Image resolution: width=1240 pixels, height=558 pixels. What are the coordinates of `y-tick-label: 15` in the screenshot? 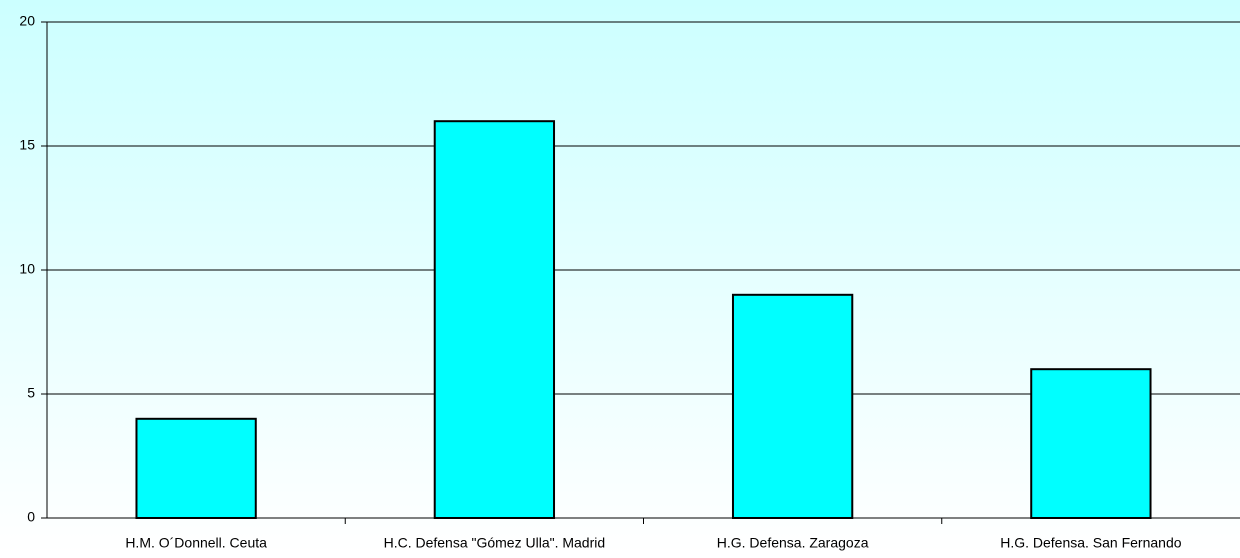 It's located at (27, 145).